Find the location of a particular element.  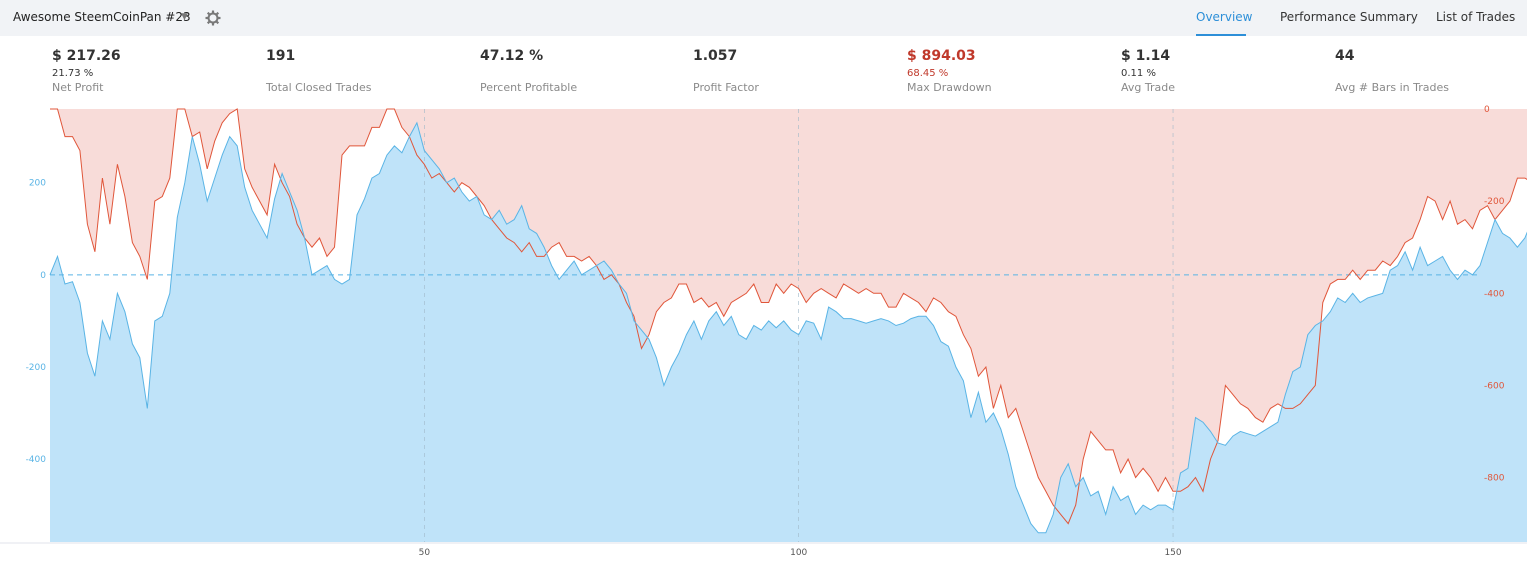

left-axis-tick-label: -400 is located at coordinates (36, 460).